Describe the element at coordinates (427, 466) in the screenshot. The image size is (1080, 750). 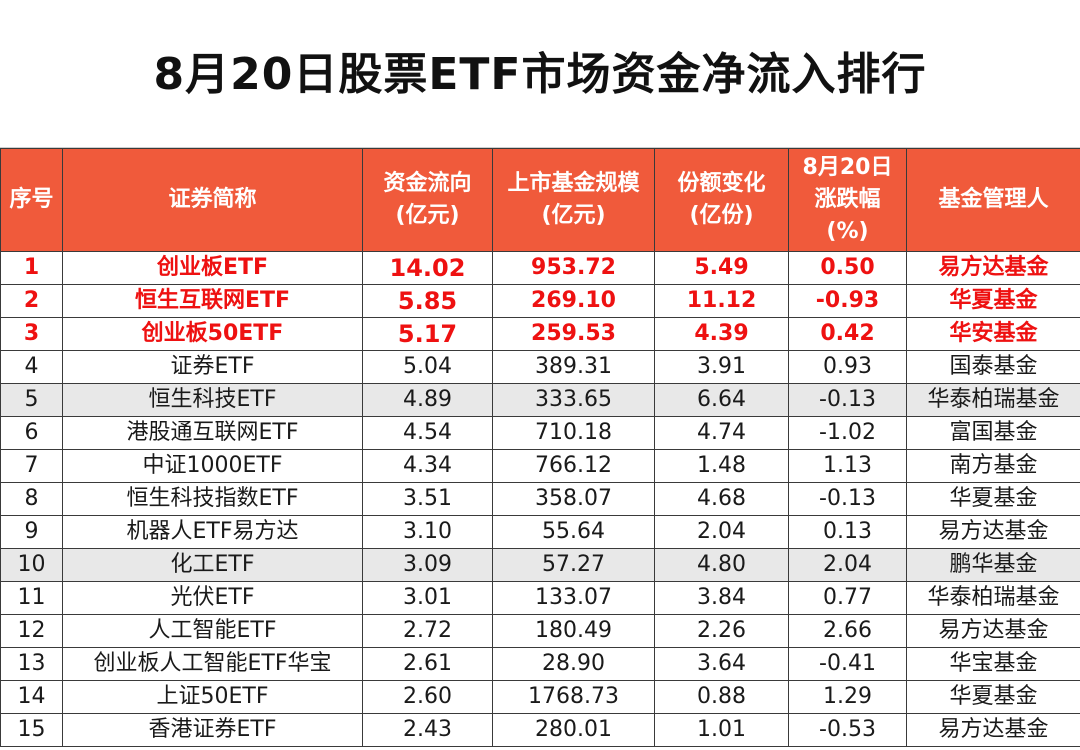
I see `cell-flow: 4.34` at that location.